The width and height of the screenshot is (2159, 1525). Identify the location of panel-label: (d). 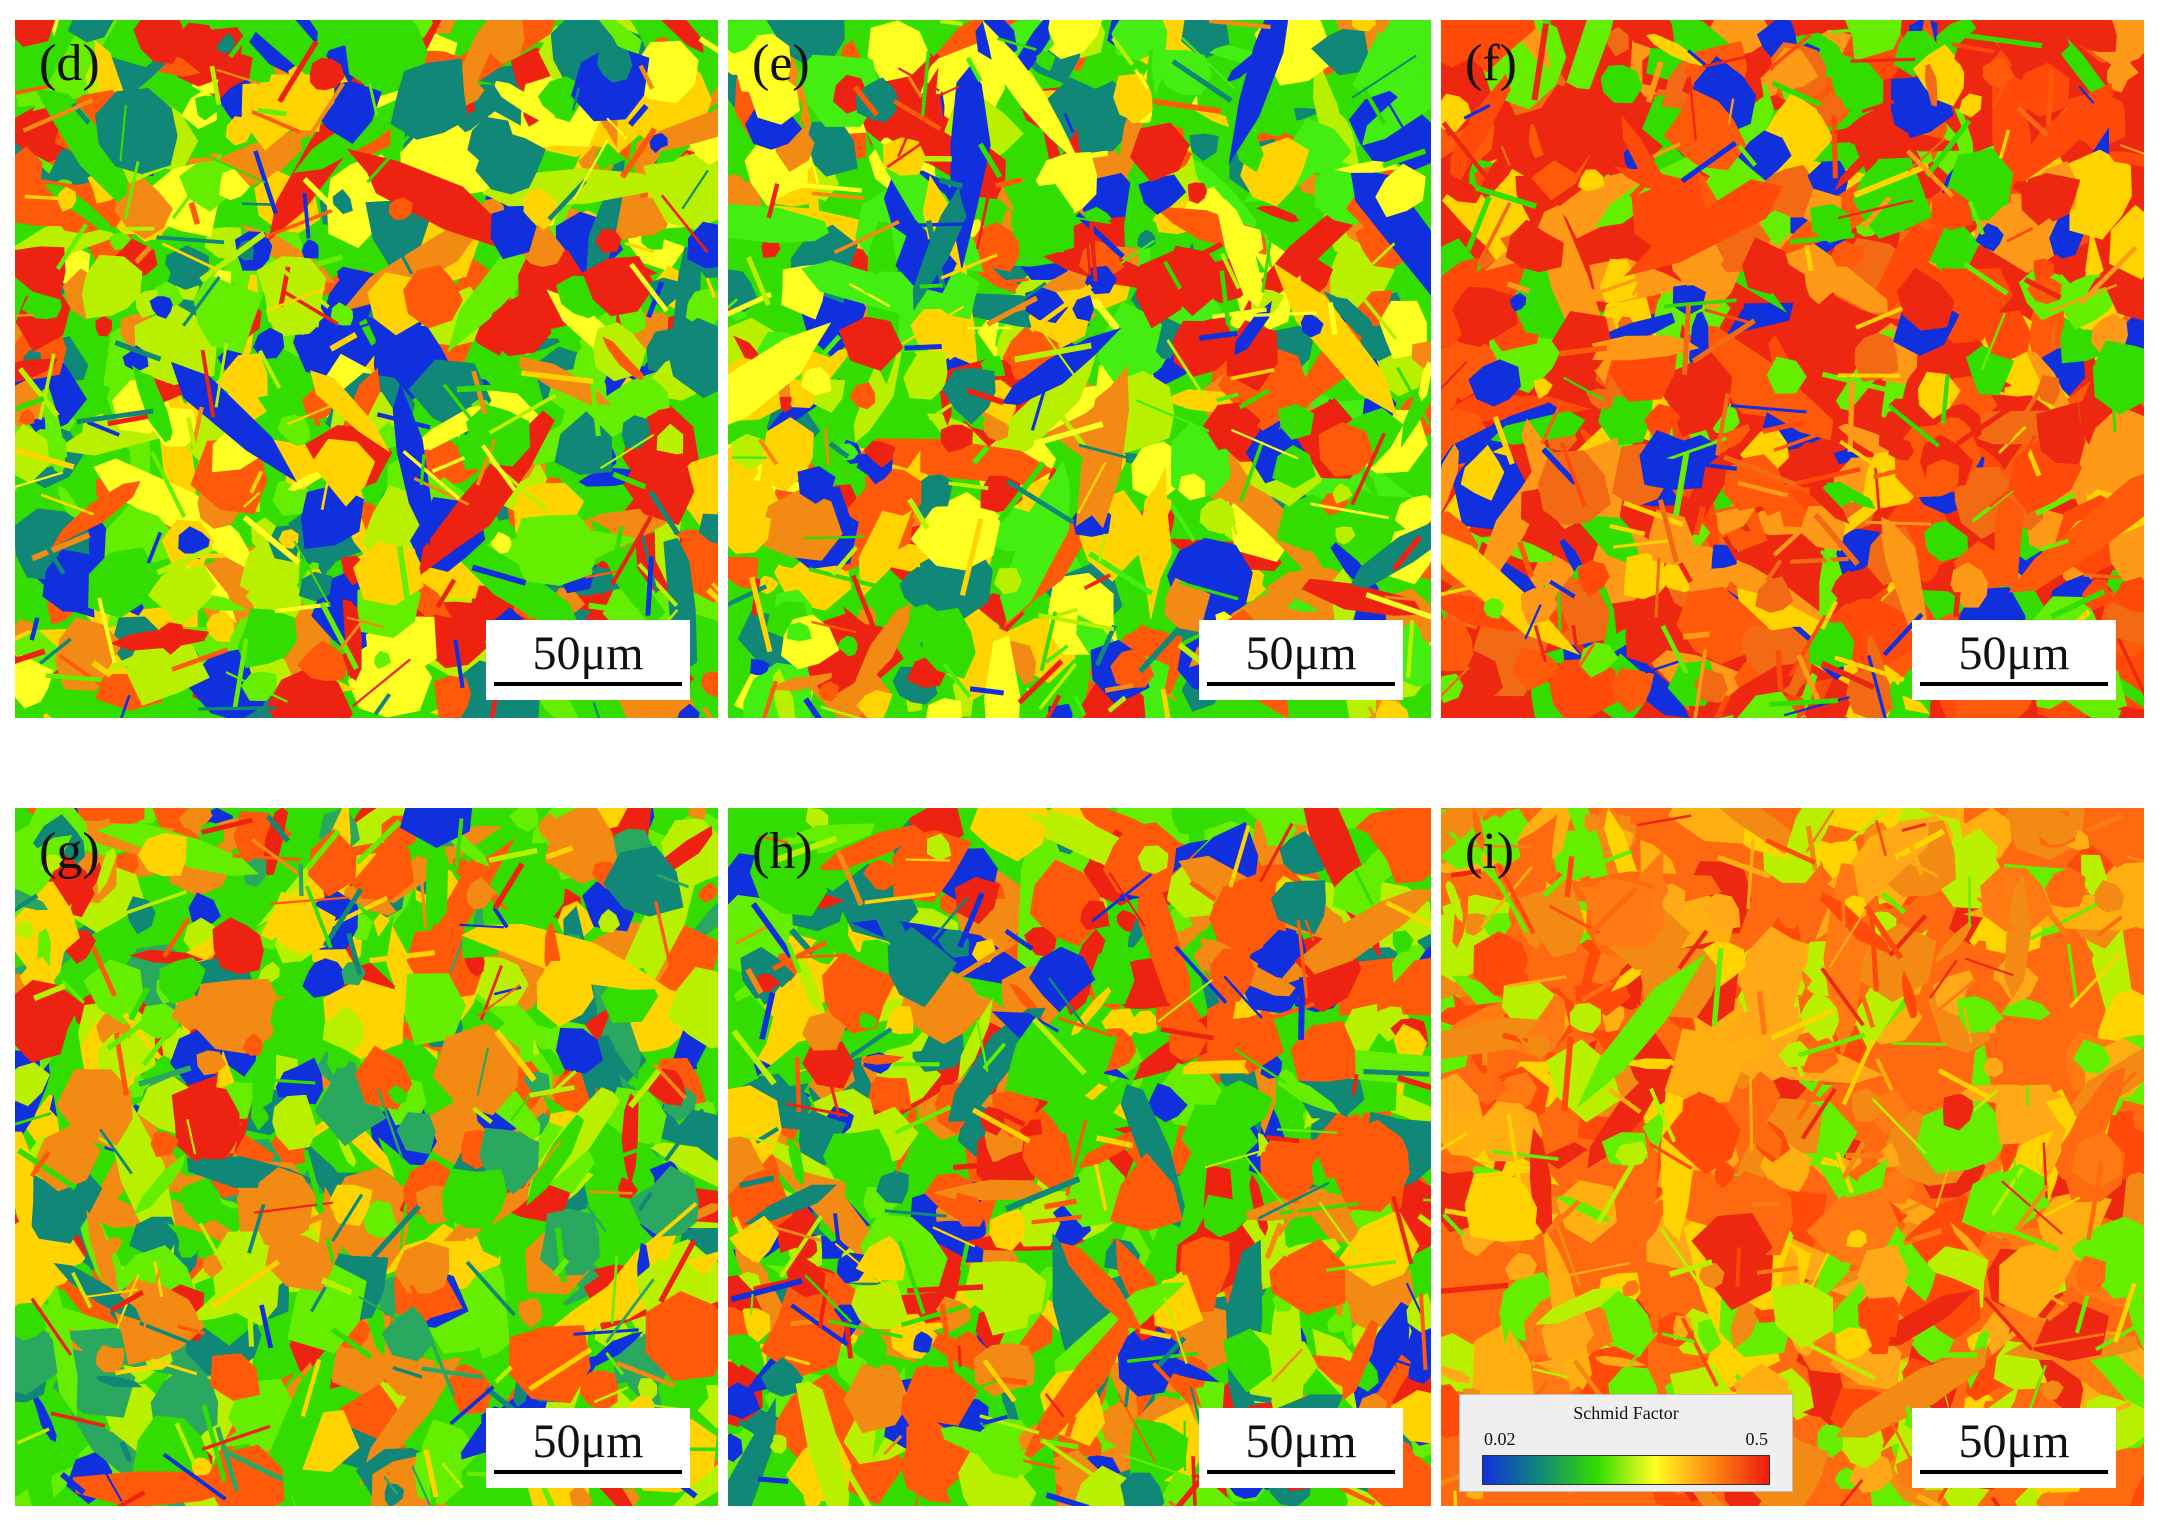
(69, 63).